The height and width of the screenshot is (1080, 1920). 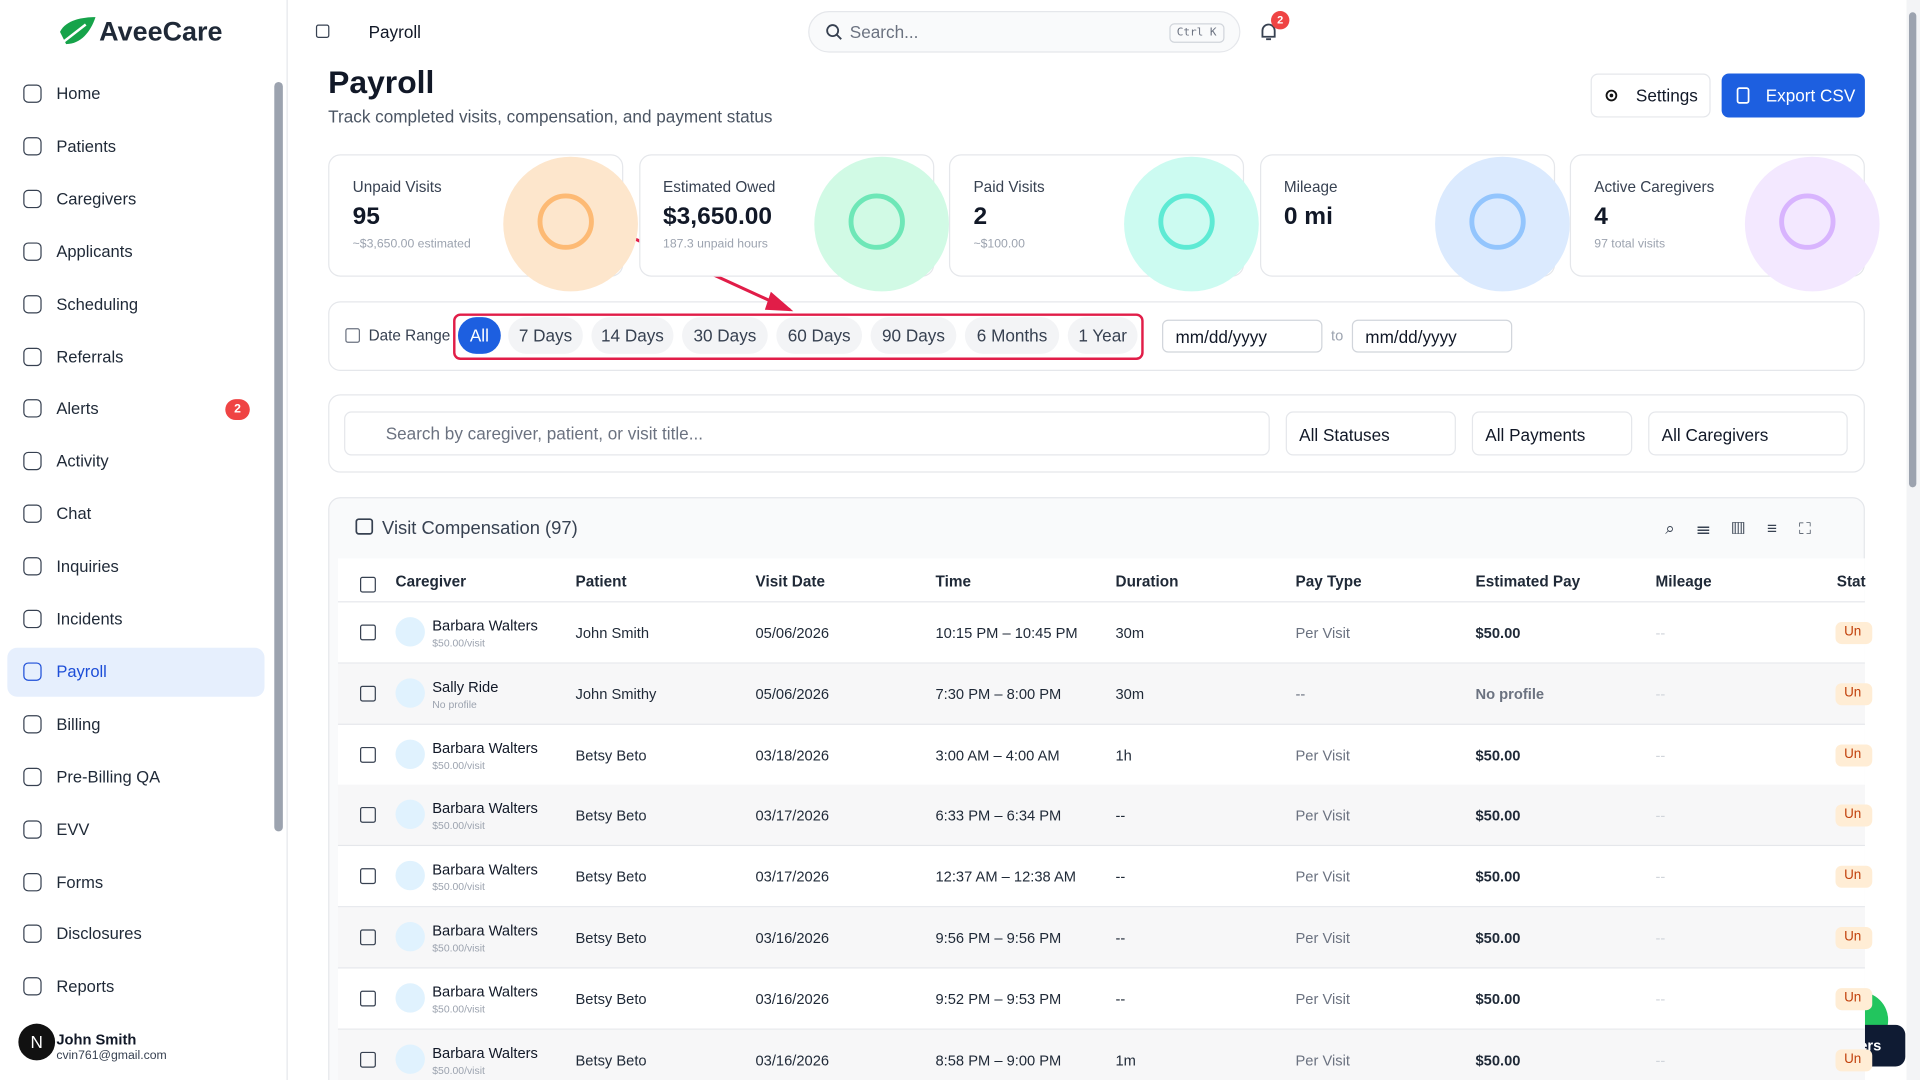 I want to click on user-email: cvin761@gmail.com, so click(x=111, y=1056).